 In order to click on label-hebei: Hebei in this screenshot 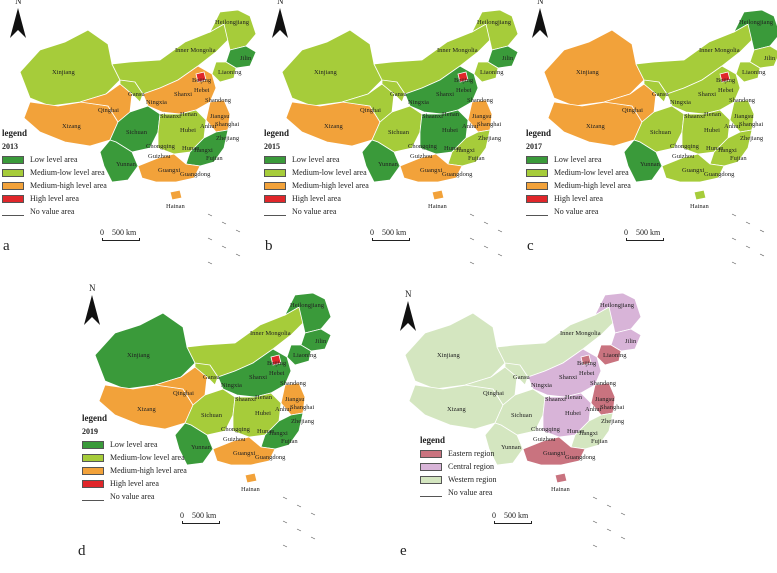, I will do `click(587, 373)`.